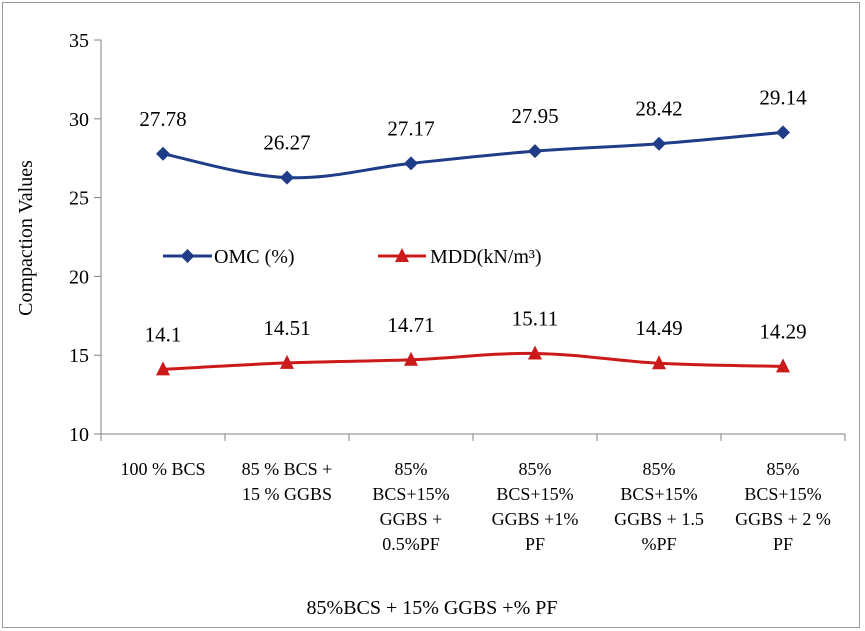 This screenshot has height=631, width=865. What do you see at coordinates (783, 97) in the screenshot?
I see `omc-data-label: 29.14` at bounding box center [783, 97].